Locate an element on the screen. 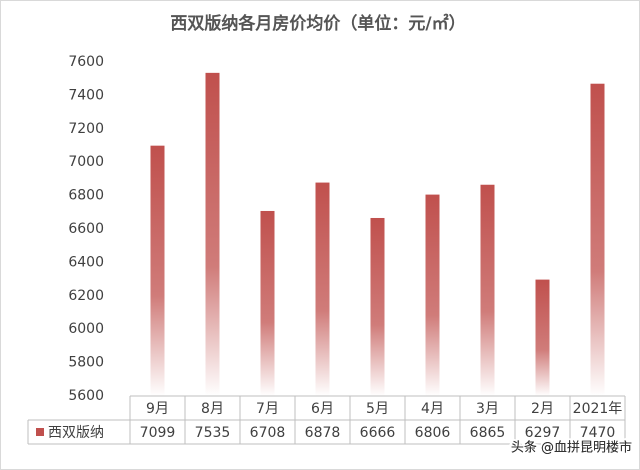 The image size is (640, 470). x-tick-label: 9月 is located at coordinates (157, 409).